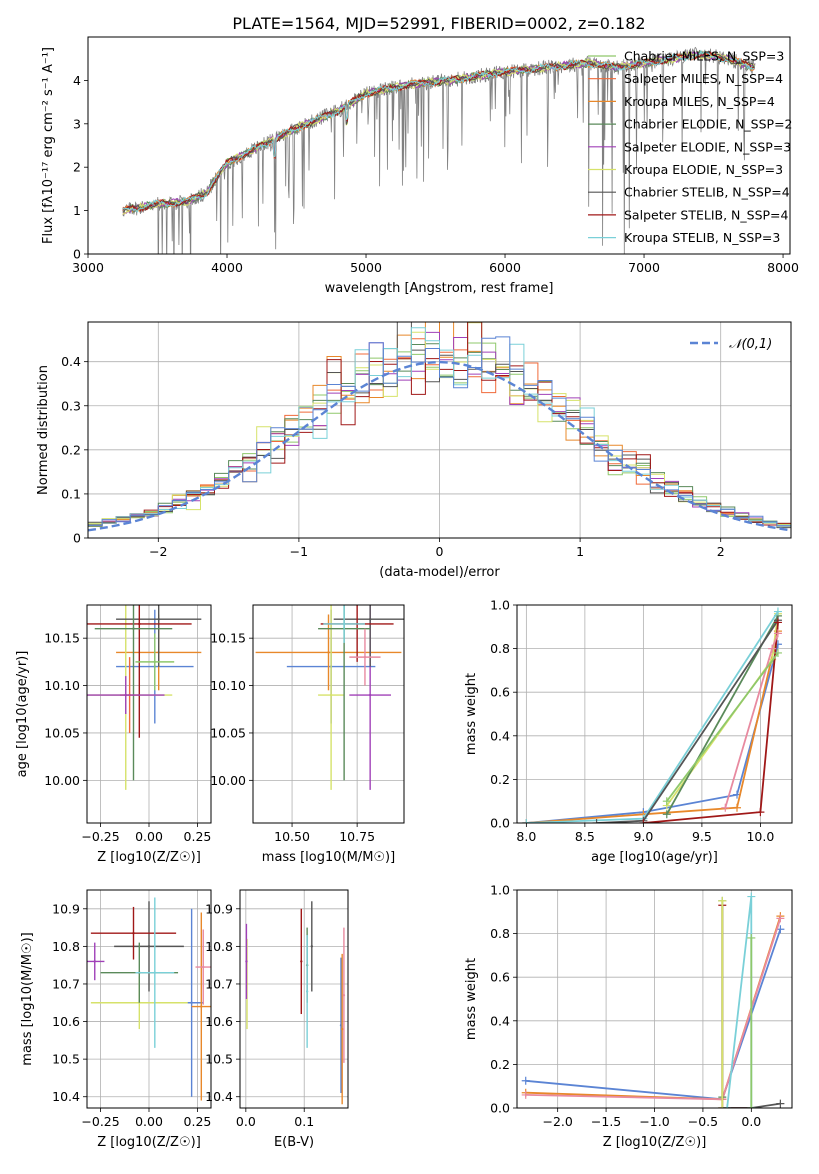 The height and width of the screenshot is (1174, 819). I want to click on x-tick-label: 1, so click(580, 551).